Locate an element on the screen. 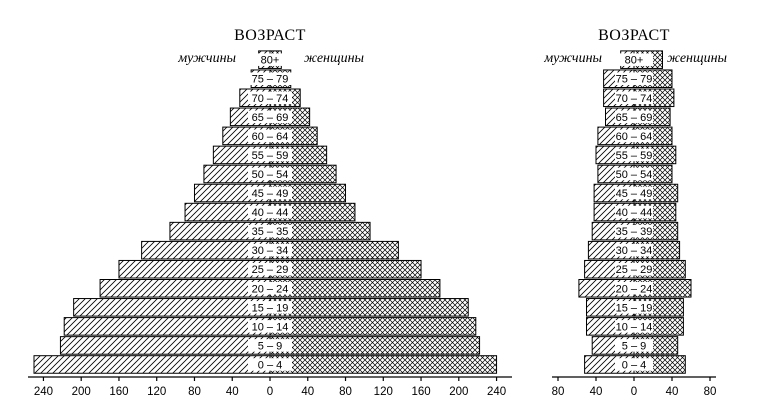 The width and height of the screenshot is (769, 419). age-label: 65 – 69 is located at coordinates (634, 118).